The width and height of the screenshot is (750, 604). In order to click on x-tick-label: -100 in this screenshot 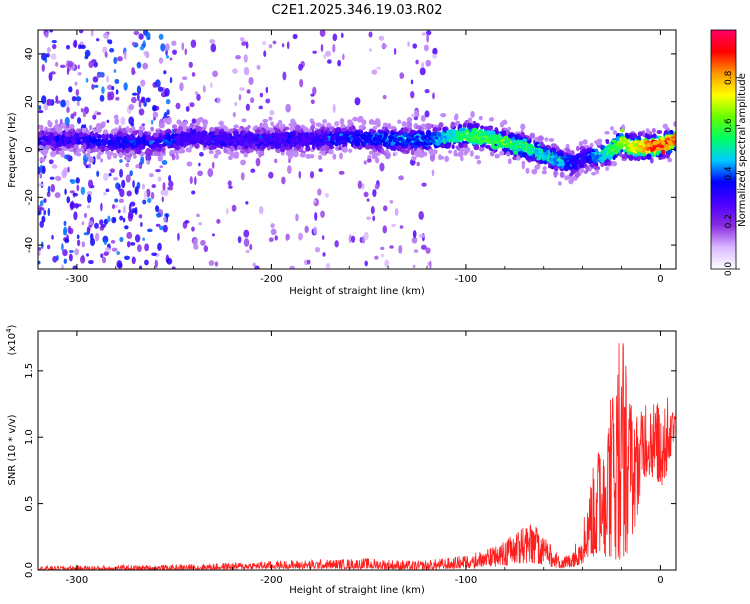, I will do `click(466, 279)`.